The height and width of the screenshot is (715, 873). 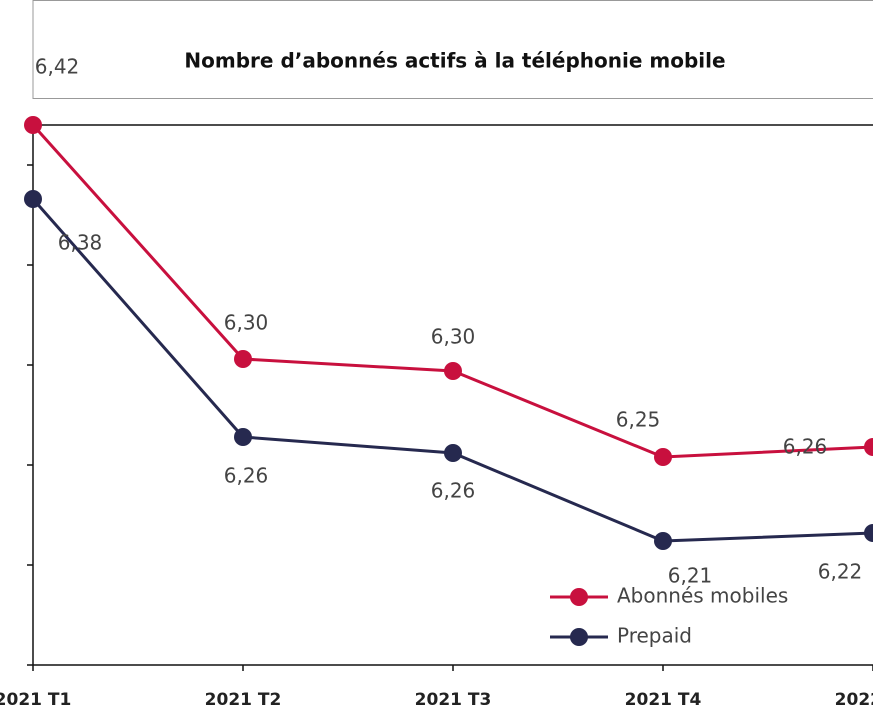 I want to click on x-tick-label: 2022 T1, so click(x=854, y=700).